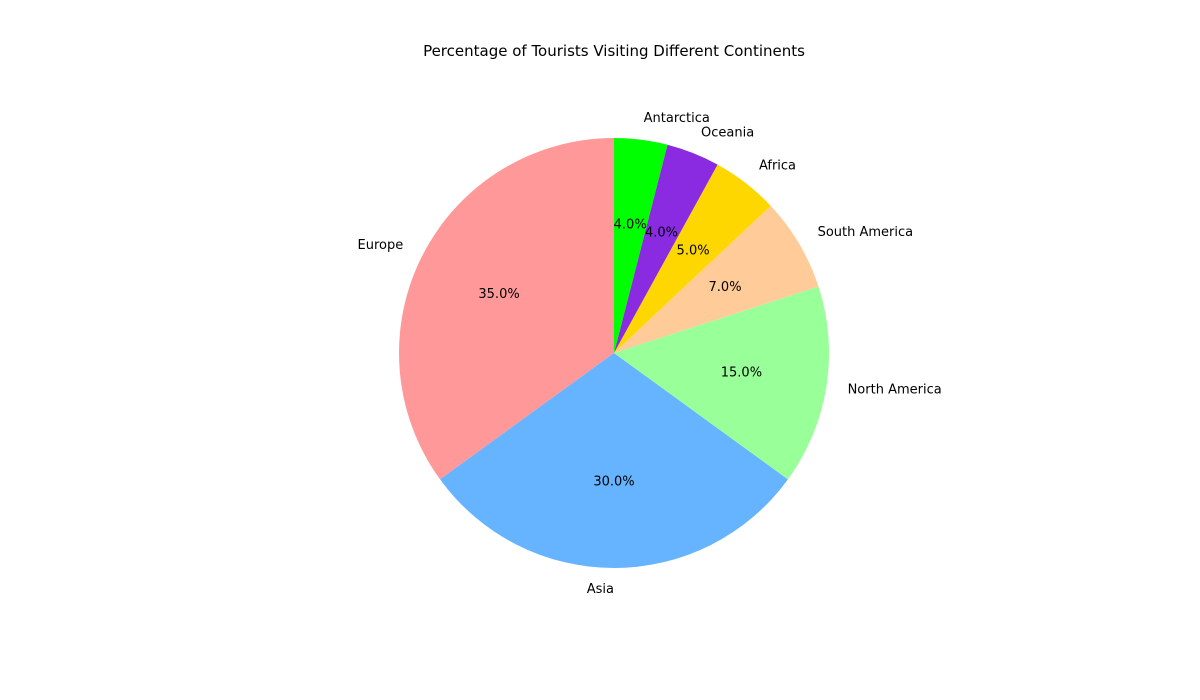  Describe the element at coordinates (506, 309) in the screenshot. I see `pie-slice-europe` at that location.